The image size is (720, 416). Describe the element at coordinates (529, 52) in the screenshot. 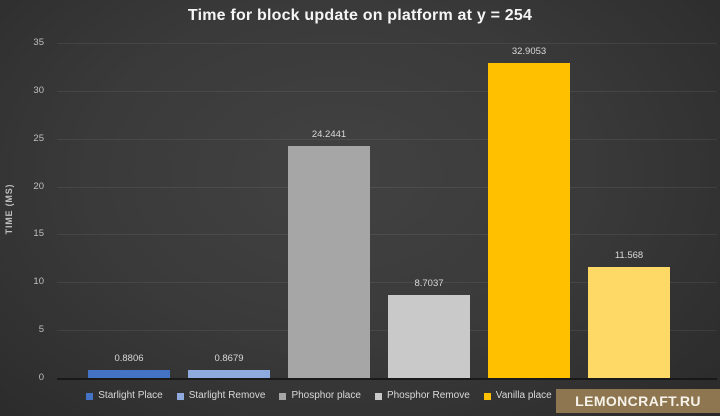

I see `bar-value-label: 32.9053` at that location.